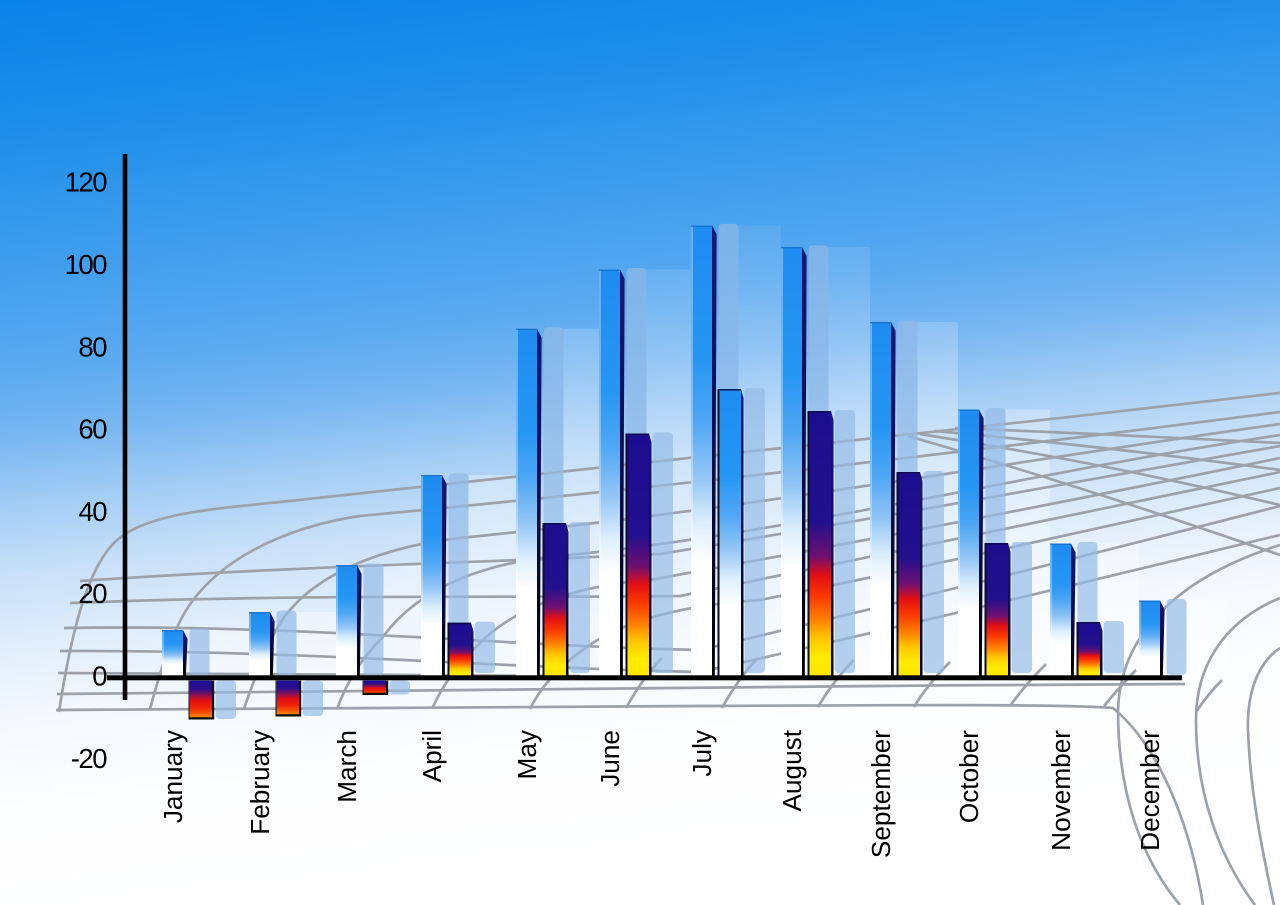 The image size is (1280, 905). I want to click on svg-text: 60, so click(92, 429).